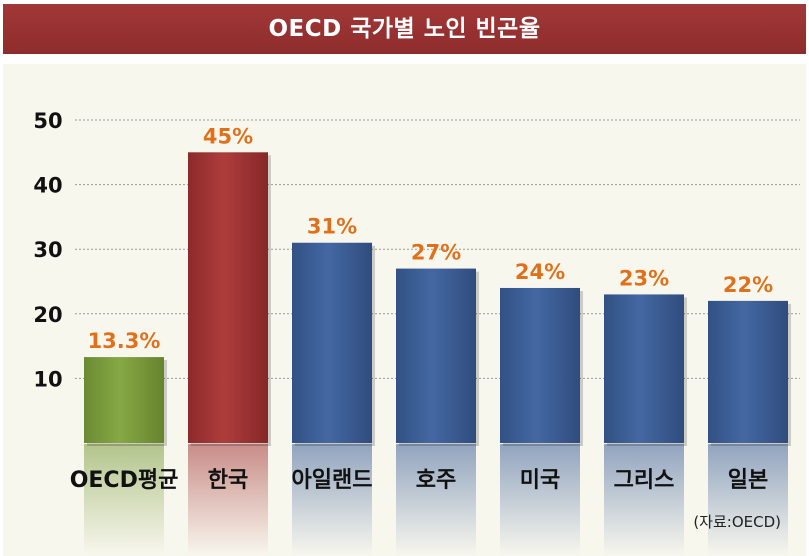  What do you see at coordinates (644, 368) in the screenshot?
I see `bar-그리스` at bounding box center [644, 368].